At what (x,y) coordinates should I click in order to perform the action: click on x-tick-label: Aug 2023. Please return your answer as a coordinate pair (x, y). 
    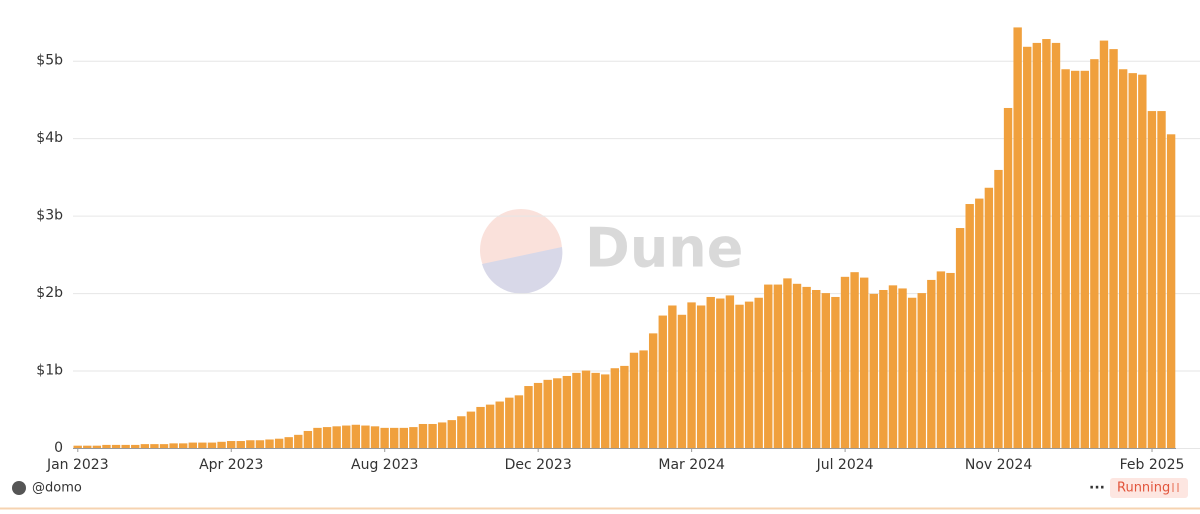
    Looking at the image, I should click on (384, 465).